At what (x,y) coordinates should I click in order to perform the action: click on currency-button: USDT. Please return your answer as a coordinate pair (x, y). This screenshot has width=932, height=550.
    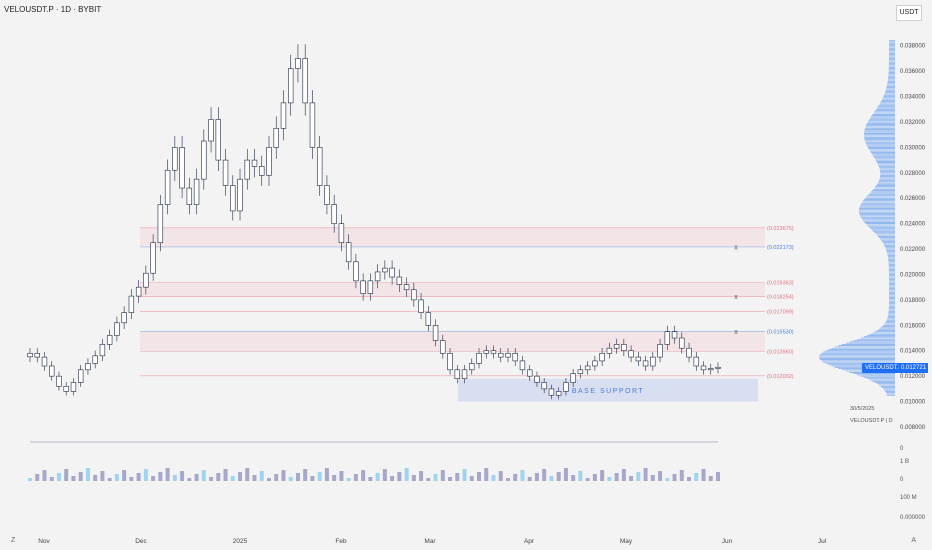
    Looking at the image, I should click on (909, 13).